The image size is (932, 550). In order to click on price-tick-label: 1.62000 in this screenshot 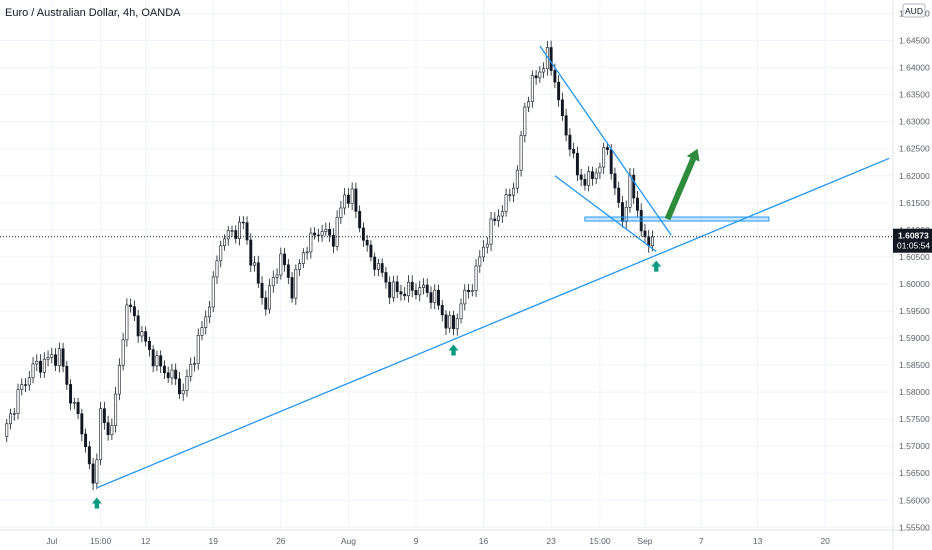, I will do `click(914, 176)`.